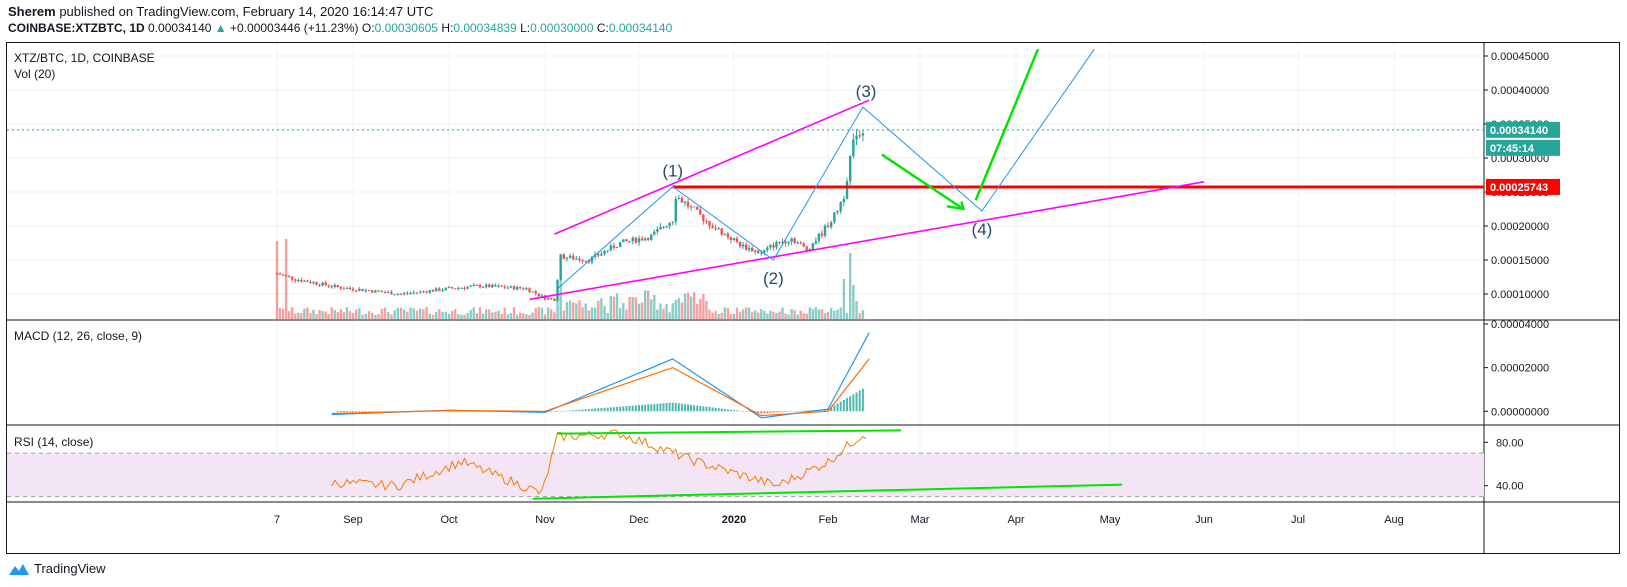  What do you see at coordinates (982, 229) in the screenshot?
I see `wave-label: (4)` at bounding box center [982, 229].